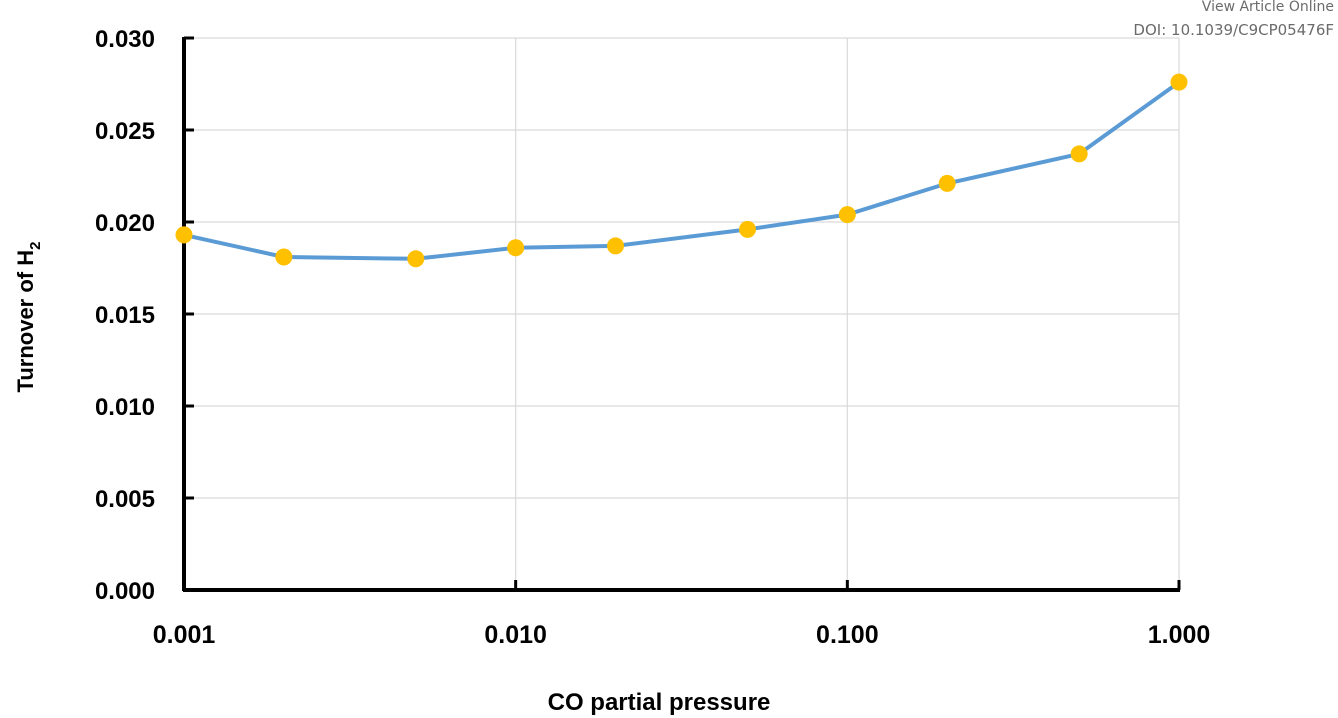  Describe the element at coordinates (125, 39) in the screenshot. I see `y-tick-label: 0.030` at that location.